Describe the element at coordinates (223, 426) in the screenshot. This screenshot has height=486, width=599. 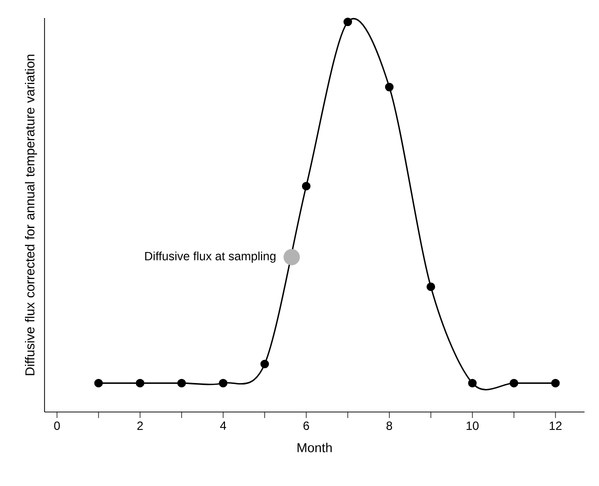
I see `x-tick-label: 4` at that location.